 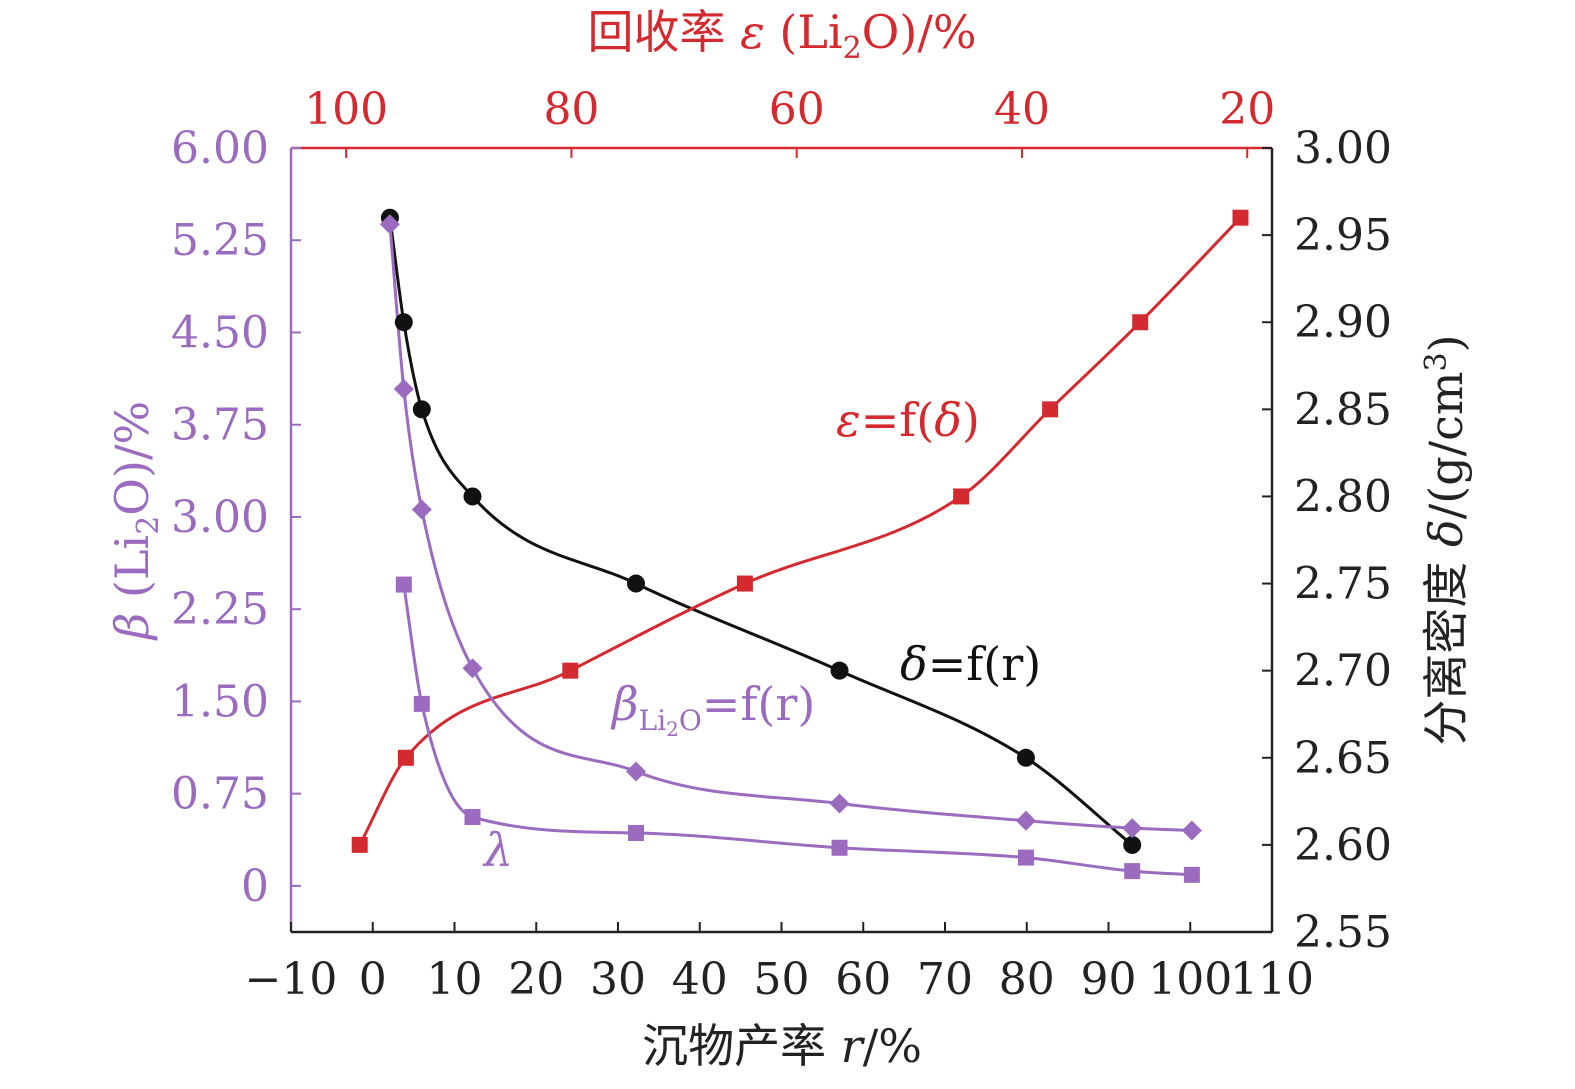 What do you see at coordinates (1343, 758) in the screenshot?
I see `right-tick-label: 2.65` at bounding box center [1343, 758].